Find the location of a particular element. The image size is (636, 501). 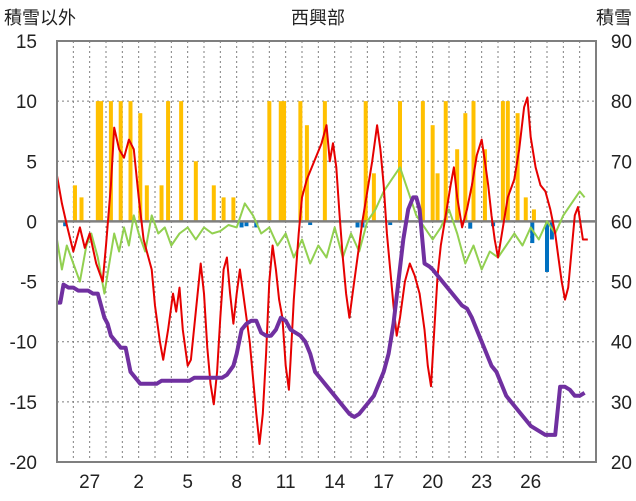

left-tick-label: -10 is located at coordinates (23, 343).